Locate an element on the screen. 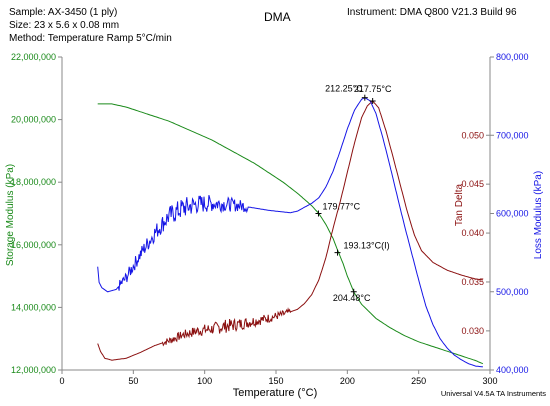  x-axis-label: Temperature (°C) is located at coordinates (275, 393).